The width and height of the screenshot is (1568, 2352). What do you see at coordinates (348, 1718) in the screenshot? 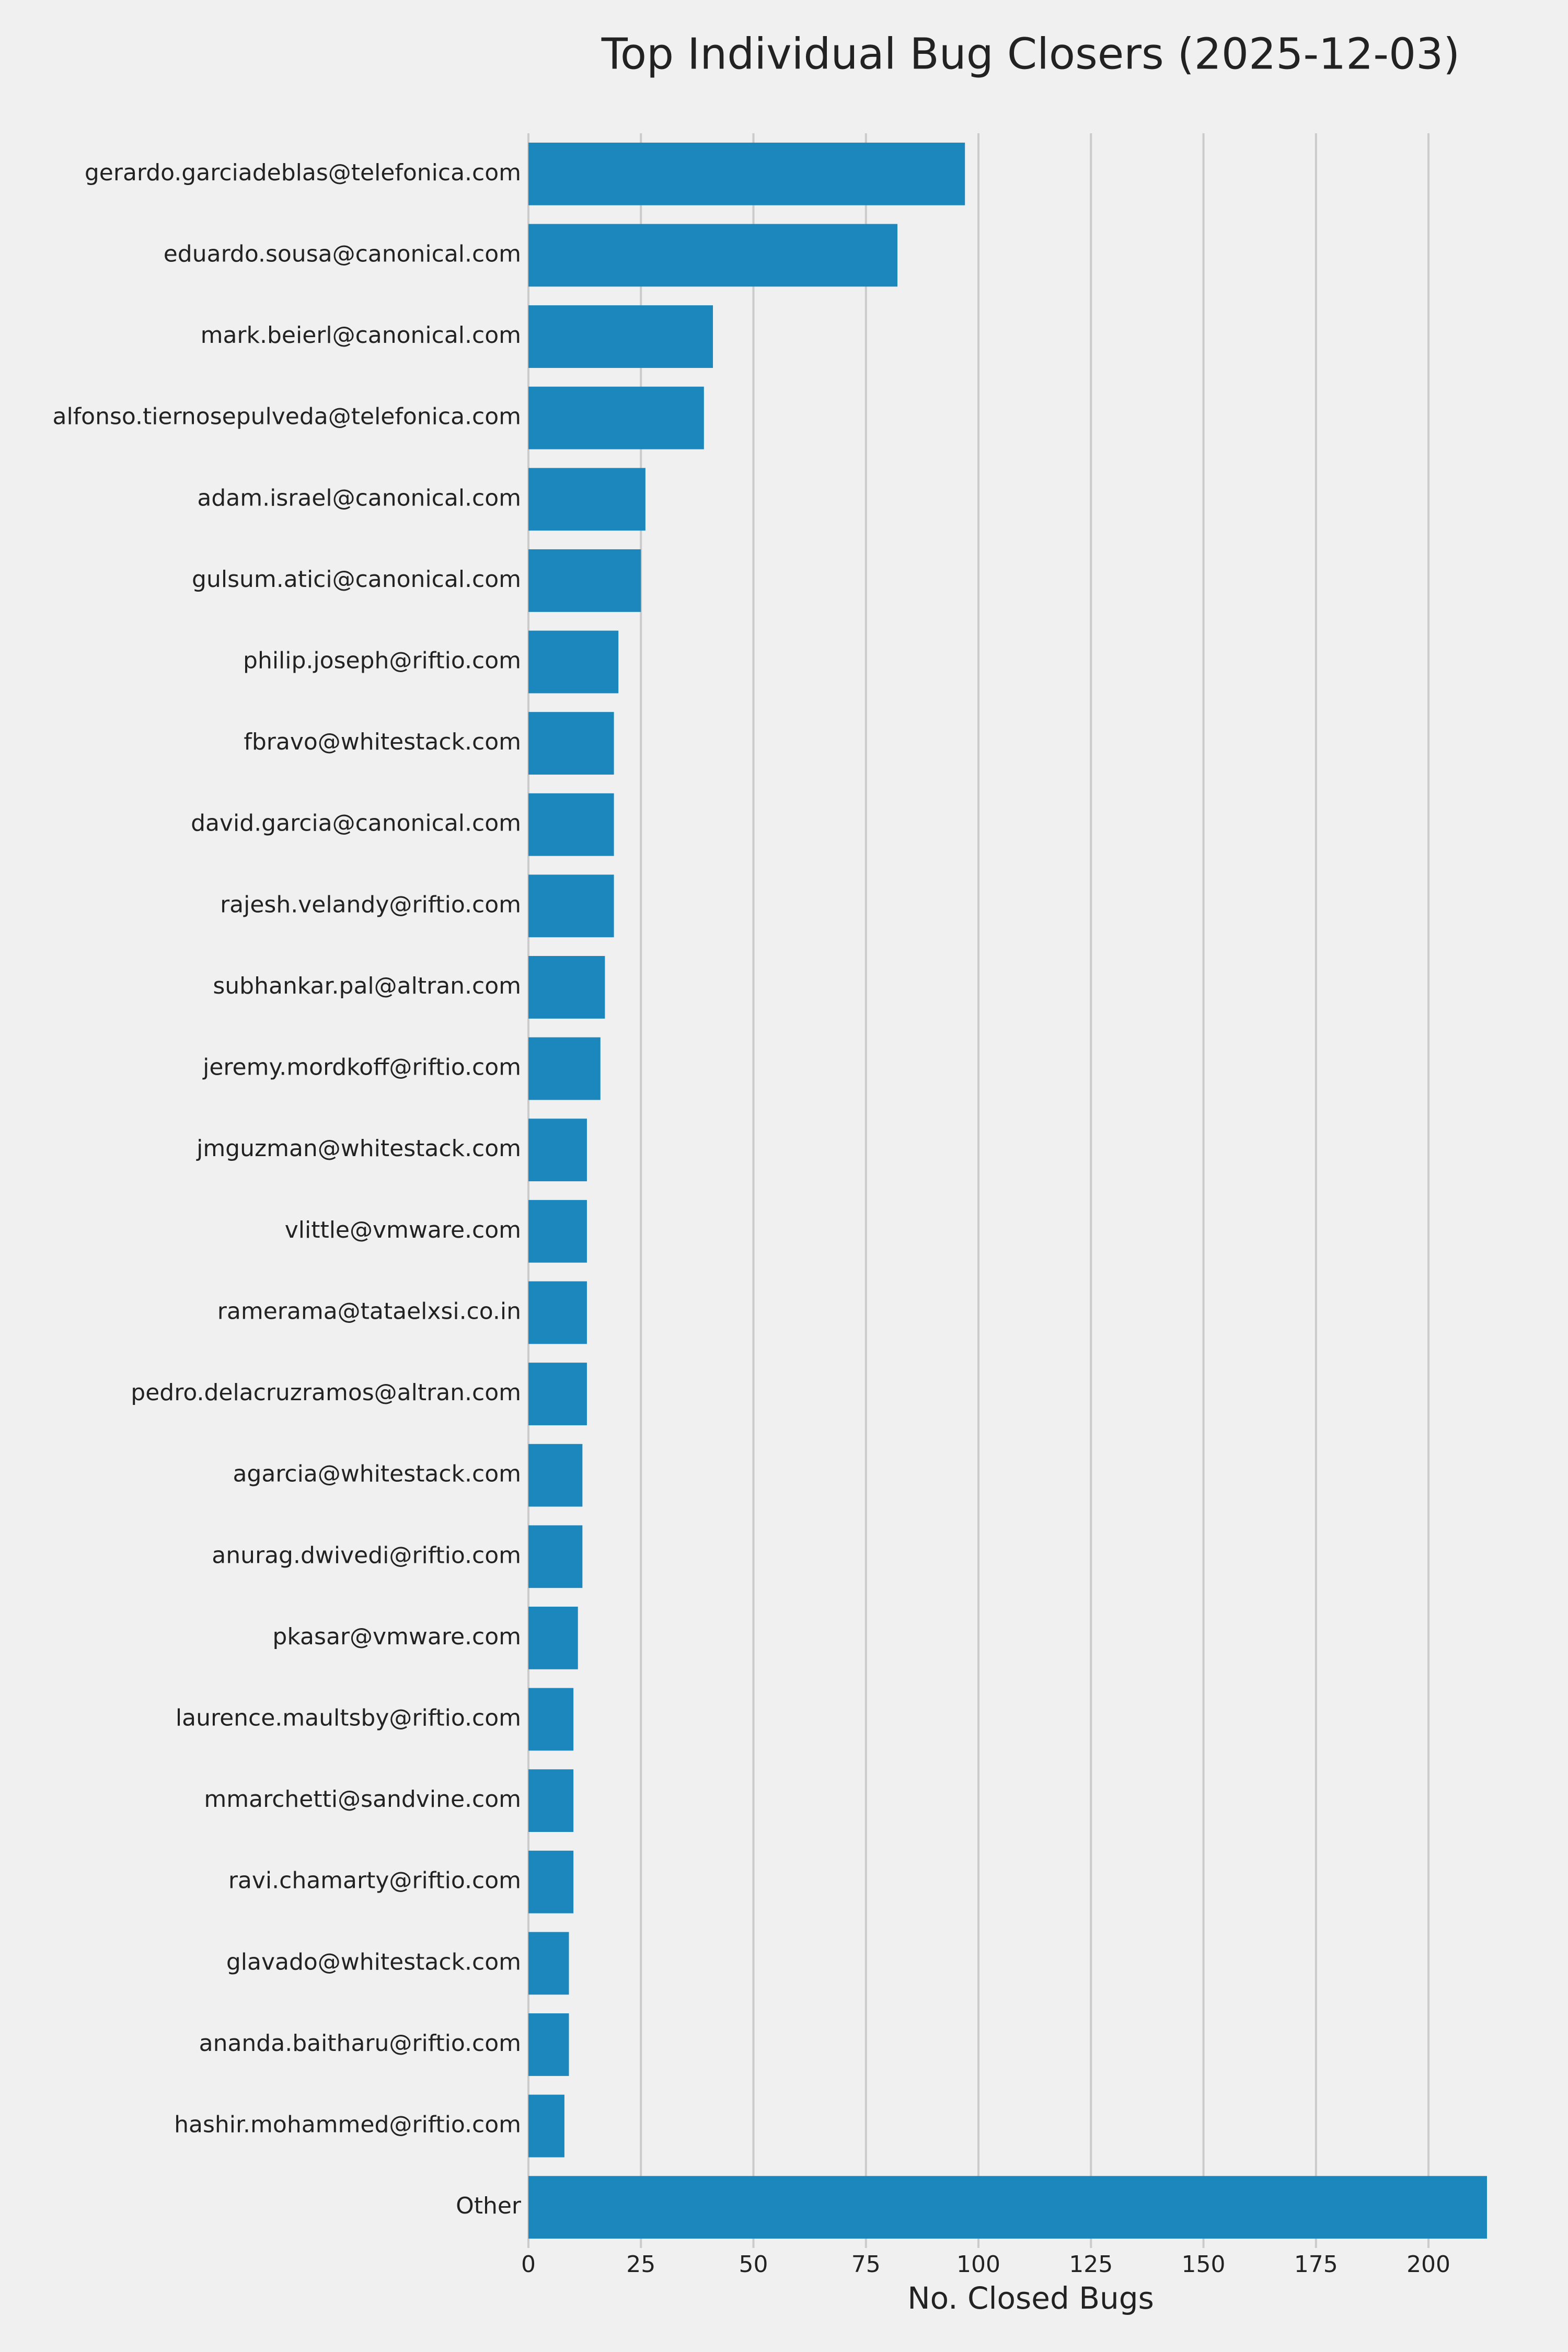
I see `y-tick-label: laurence.maultsby@riftio.com` at bounding box center [348, 1718].